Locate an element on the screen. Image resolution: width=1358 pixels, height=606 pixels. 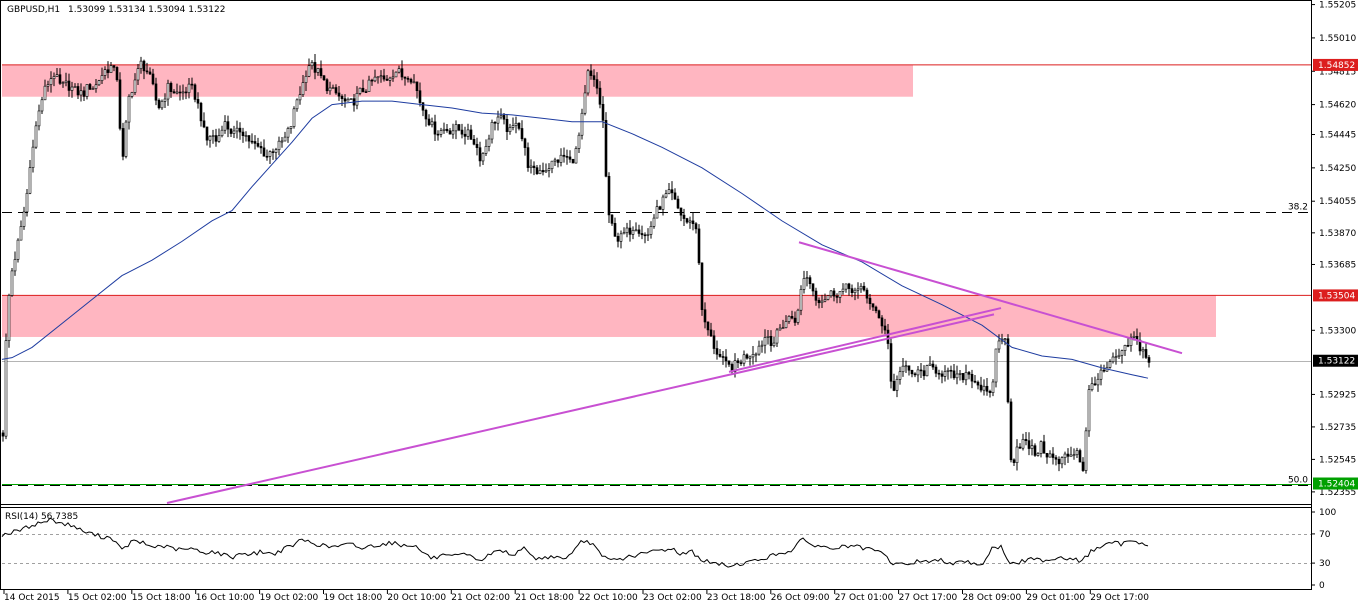
price-tick-label: 1.53300 is located at coordinates (1337, 331).